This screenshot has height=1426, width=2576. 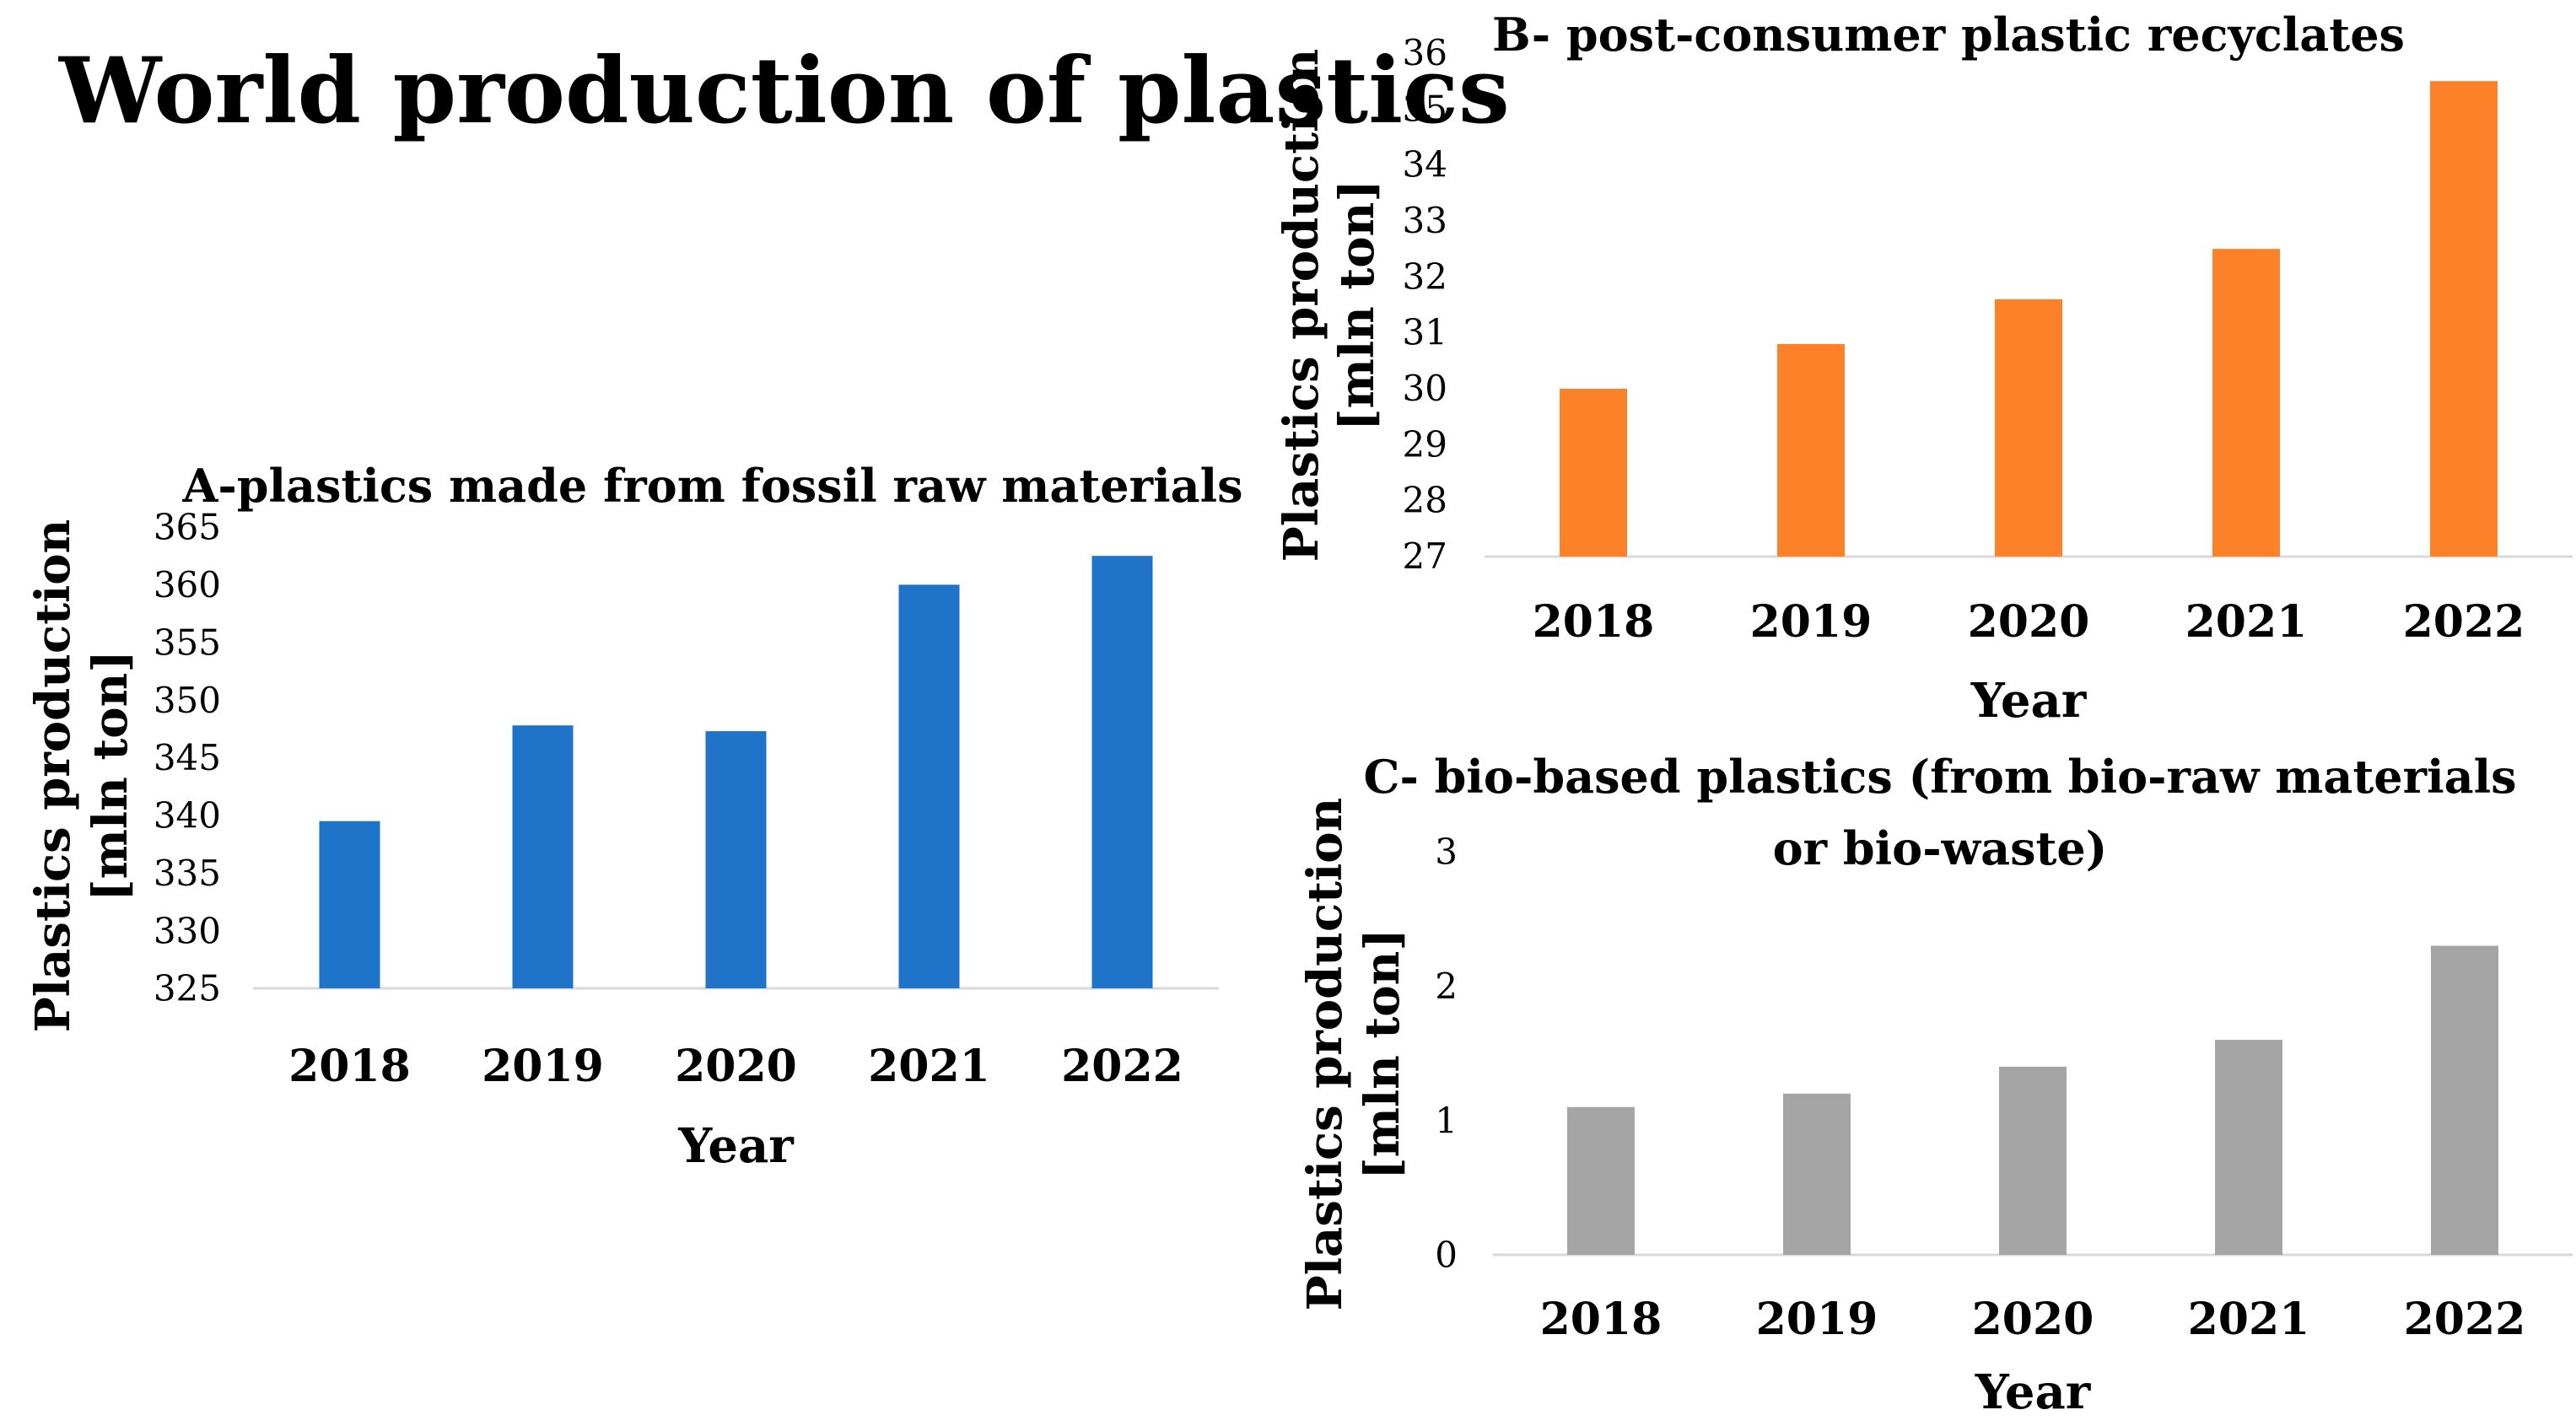 What do you see at coordinates (1594, 622) in the screenshot?
I see `chart-b-xtick-label: 2018` at bounding box center [1594, 622].